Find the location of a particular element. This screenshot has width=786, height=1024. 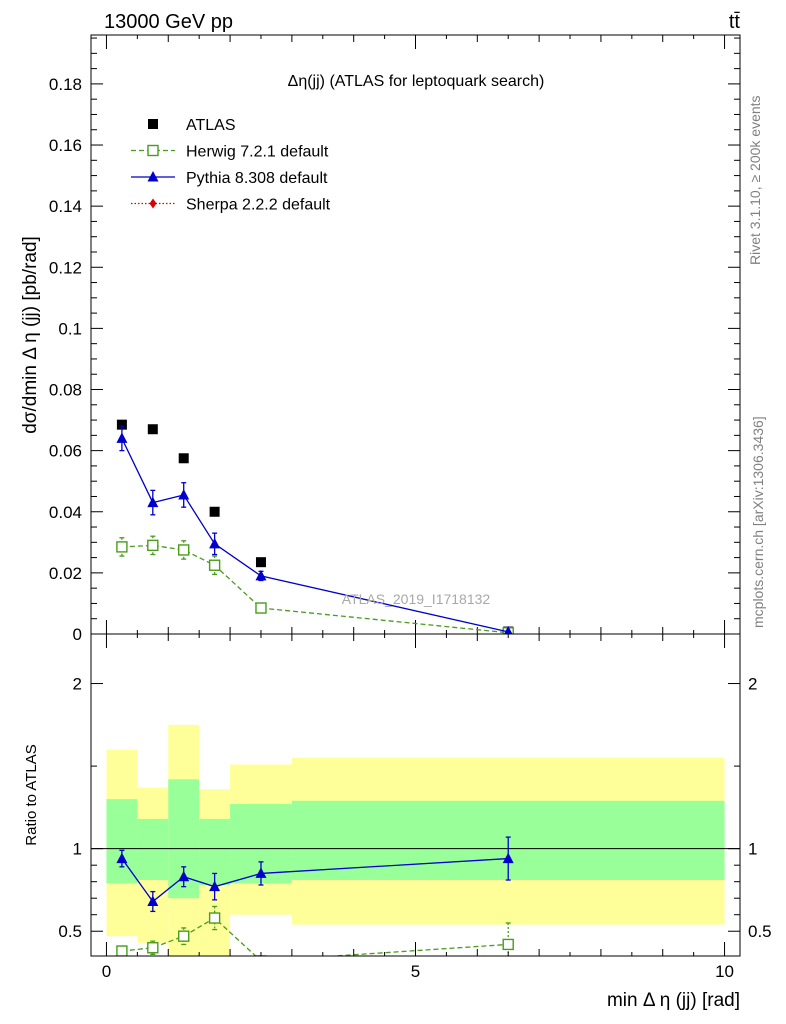

ratio-y-tick-label-right: 2 is located at coordinates (752, 684).